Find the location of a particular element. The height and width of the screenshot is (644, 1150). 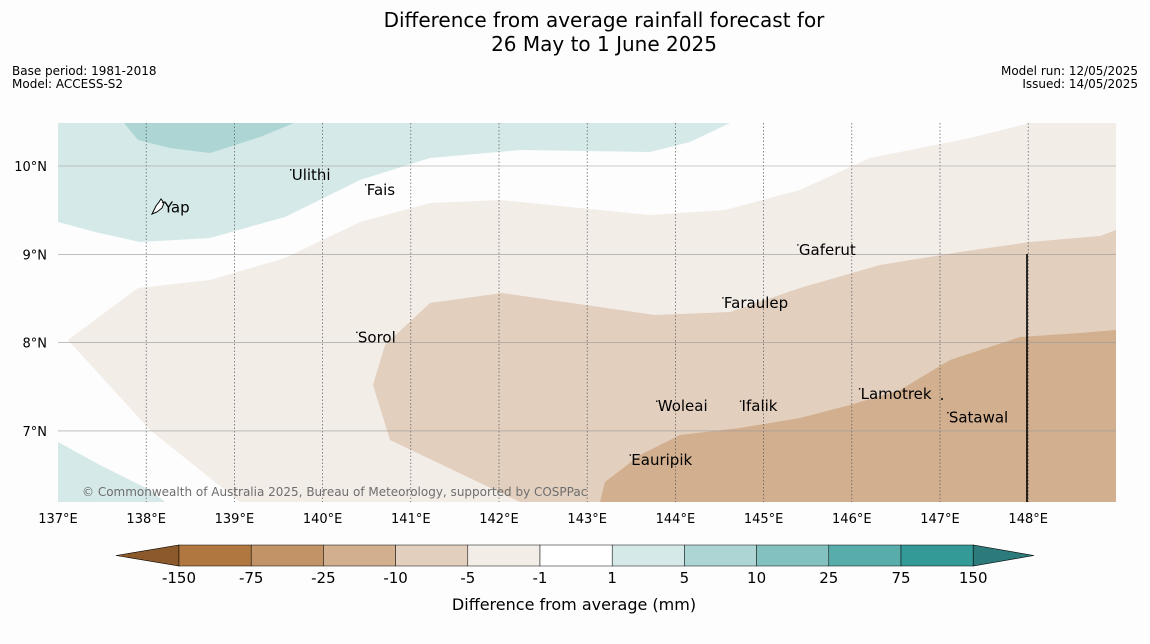

place-label: Woleai is located at coordinates (683, 406).